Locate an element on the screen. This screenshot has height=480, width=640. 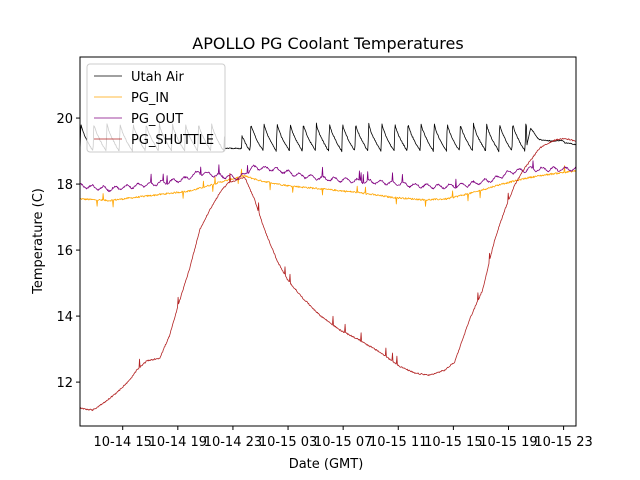
legend: Utah Air PG_IN PG_OUT PG_SHUTTLE is located at coordinates (156, 108).